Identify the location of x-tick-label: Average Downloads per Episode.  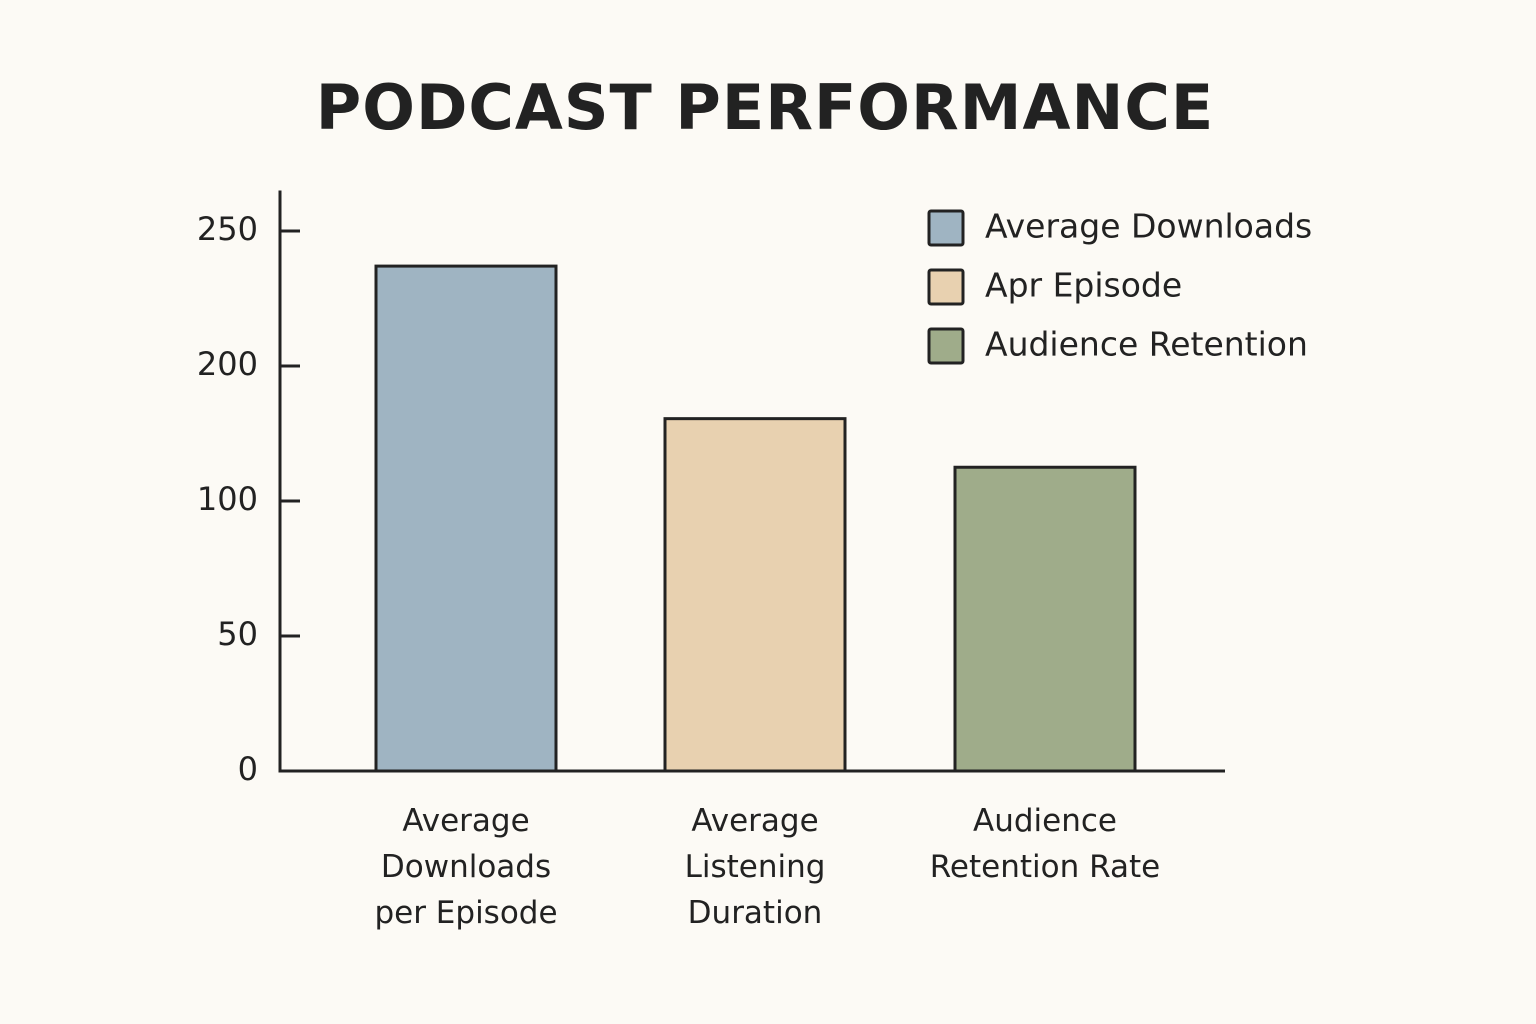
(466, 867).